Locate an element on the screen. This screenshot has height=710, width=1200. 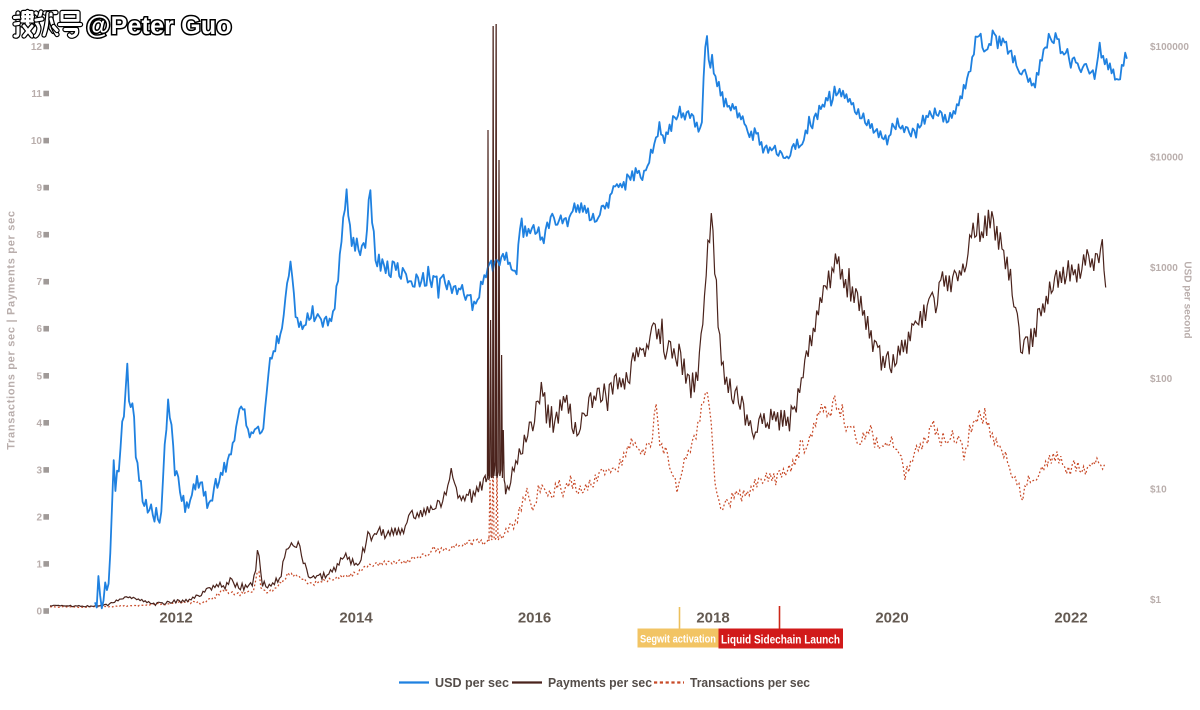
svg-text: @Peter Guo is located at coordinates (159, 26).